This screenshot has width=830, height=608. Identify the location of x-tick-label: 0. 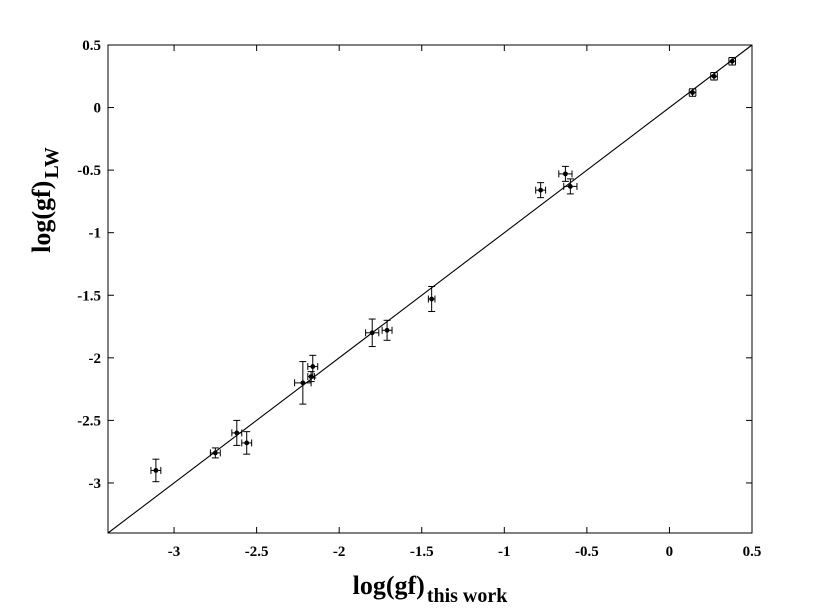
(670, 552).